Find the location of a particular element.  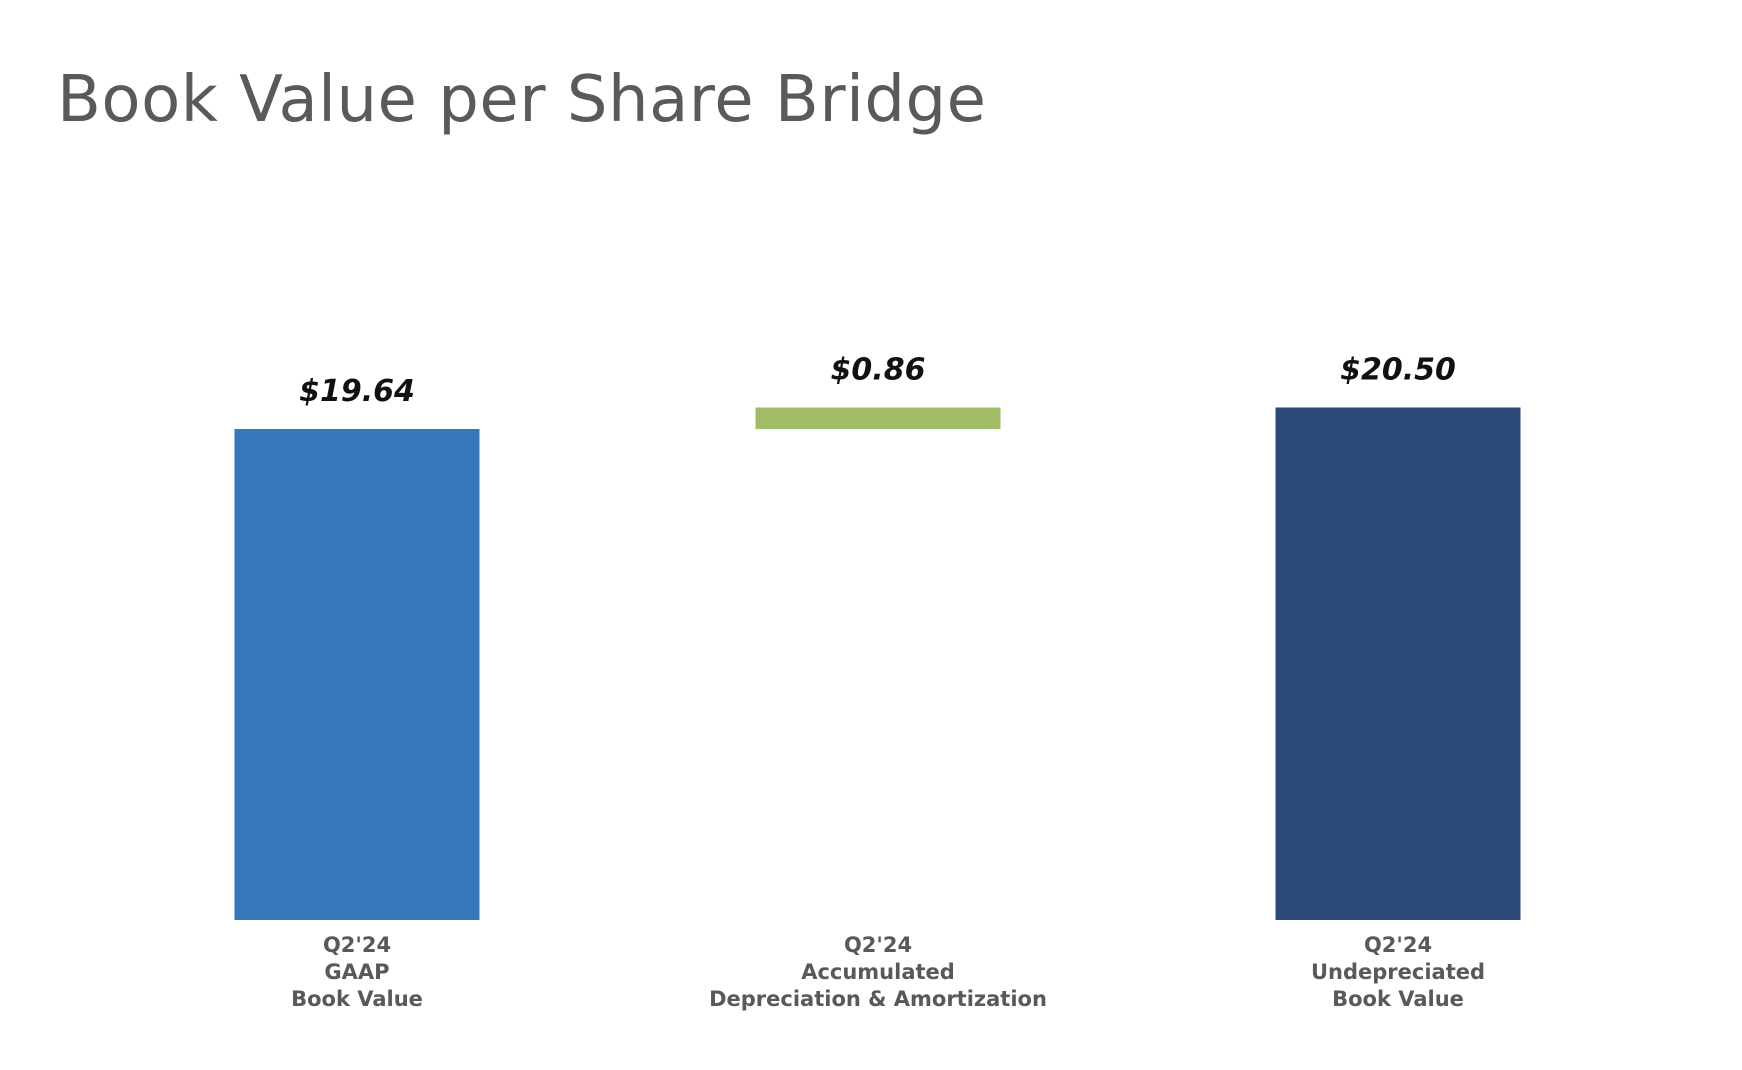

page-title: Book Value per Share Bridge is located at coordinates (522, 100).